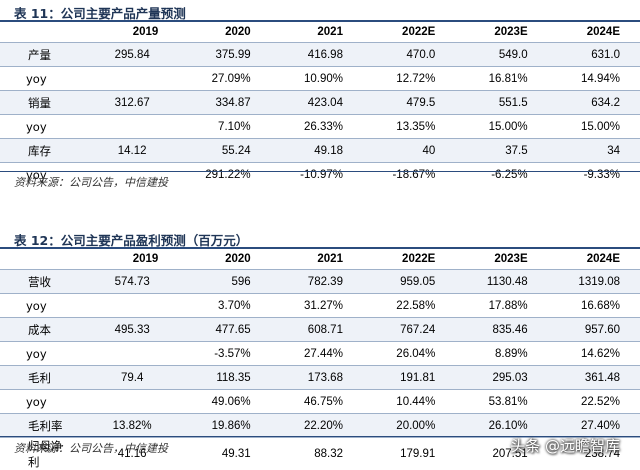  What do you see at coordinates (594, 282) in the screenshot?
I see `table-cell: 1319.08` at bounding box center [594, 282].